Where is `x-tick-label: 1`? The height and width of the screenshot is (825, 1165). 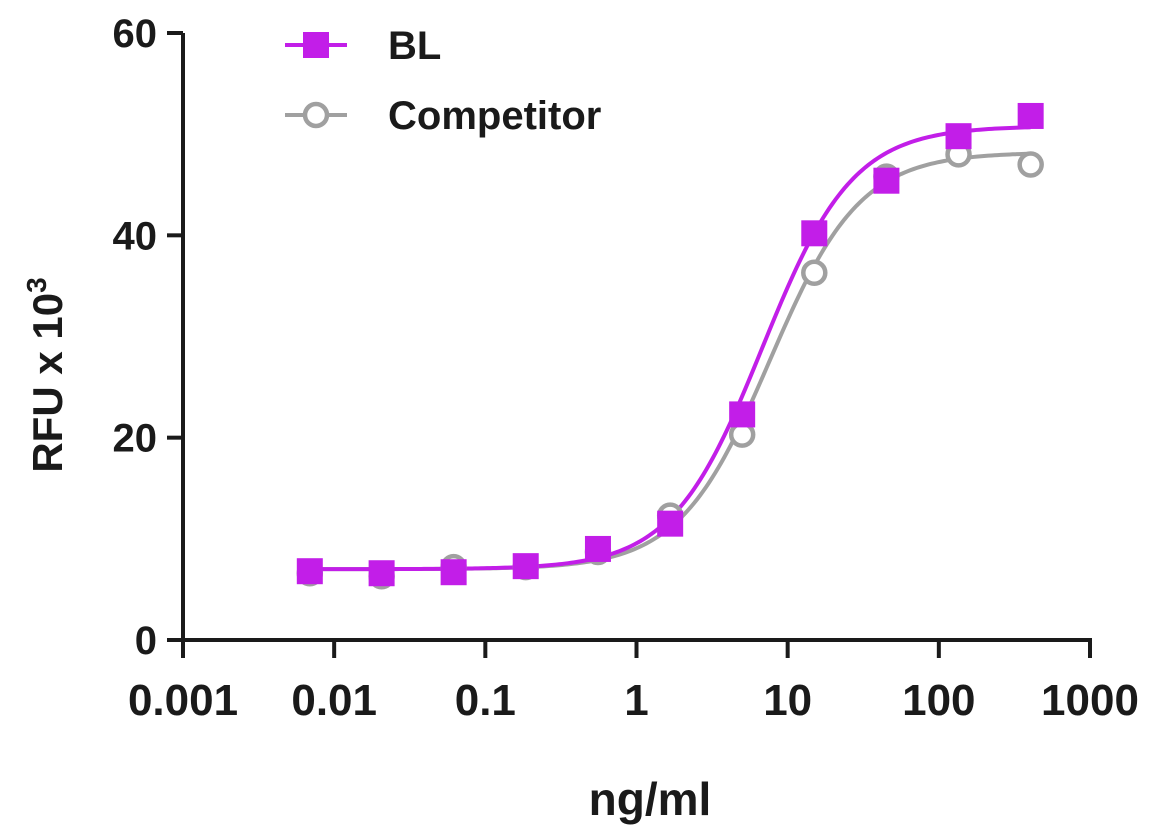 x-tick-label: 1 is located at coordinates (636, 700).